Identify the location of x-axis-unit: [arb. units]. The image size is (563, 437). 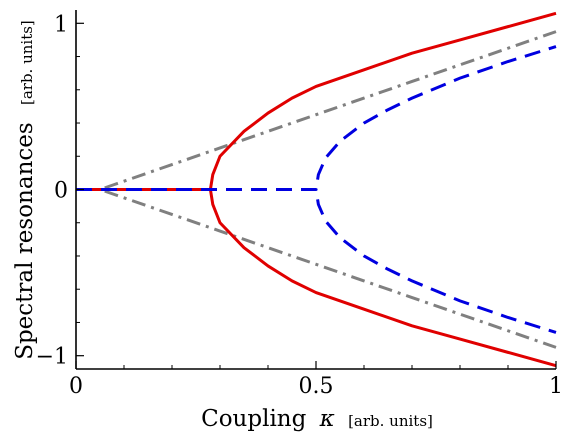
(390, 421).